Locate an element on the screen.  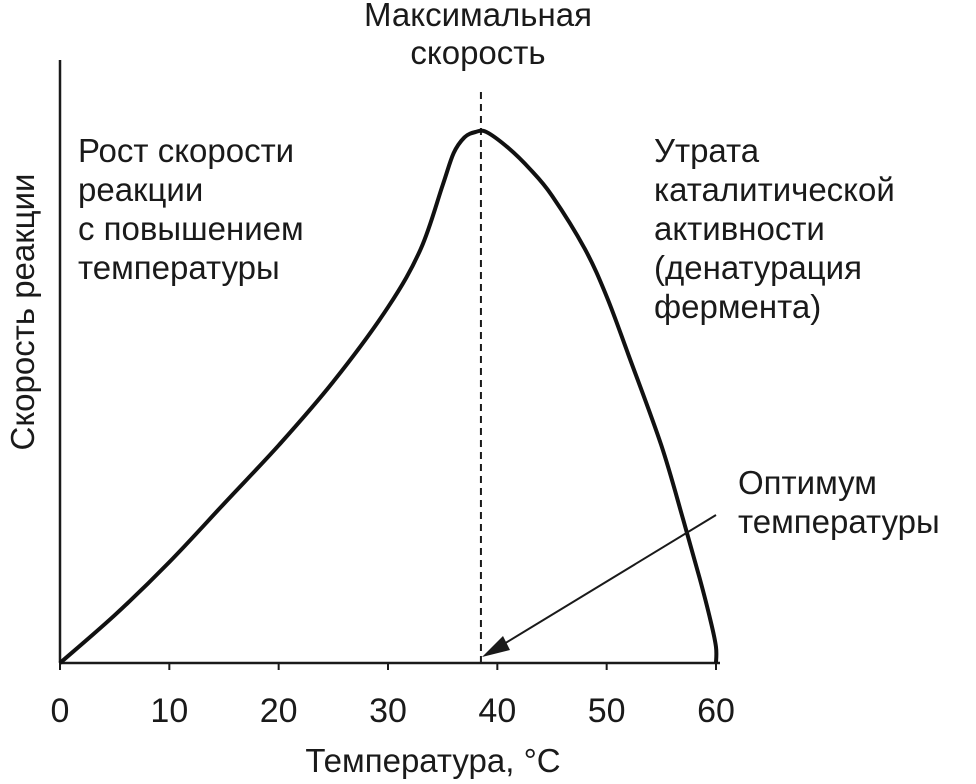
x-tick-label: 60 is located at coordinates (716, 711).